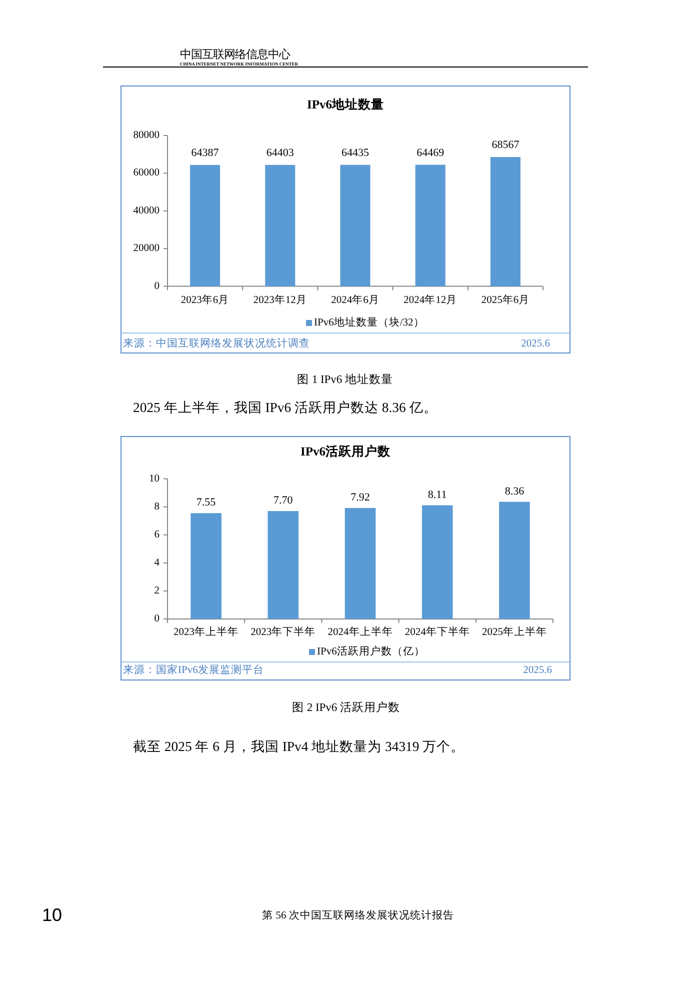 The height and width of the screenshot is (982, 694). I want to click on y-tick-label: 40000, so click(146, 210).